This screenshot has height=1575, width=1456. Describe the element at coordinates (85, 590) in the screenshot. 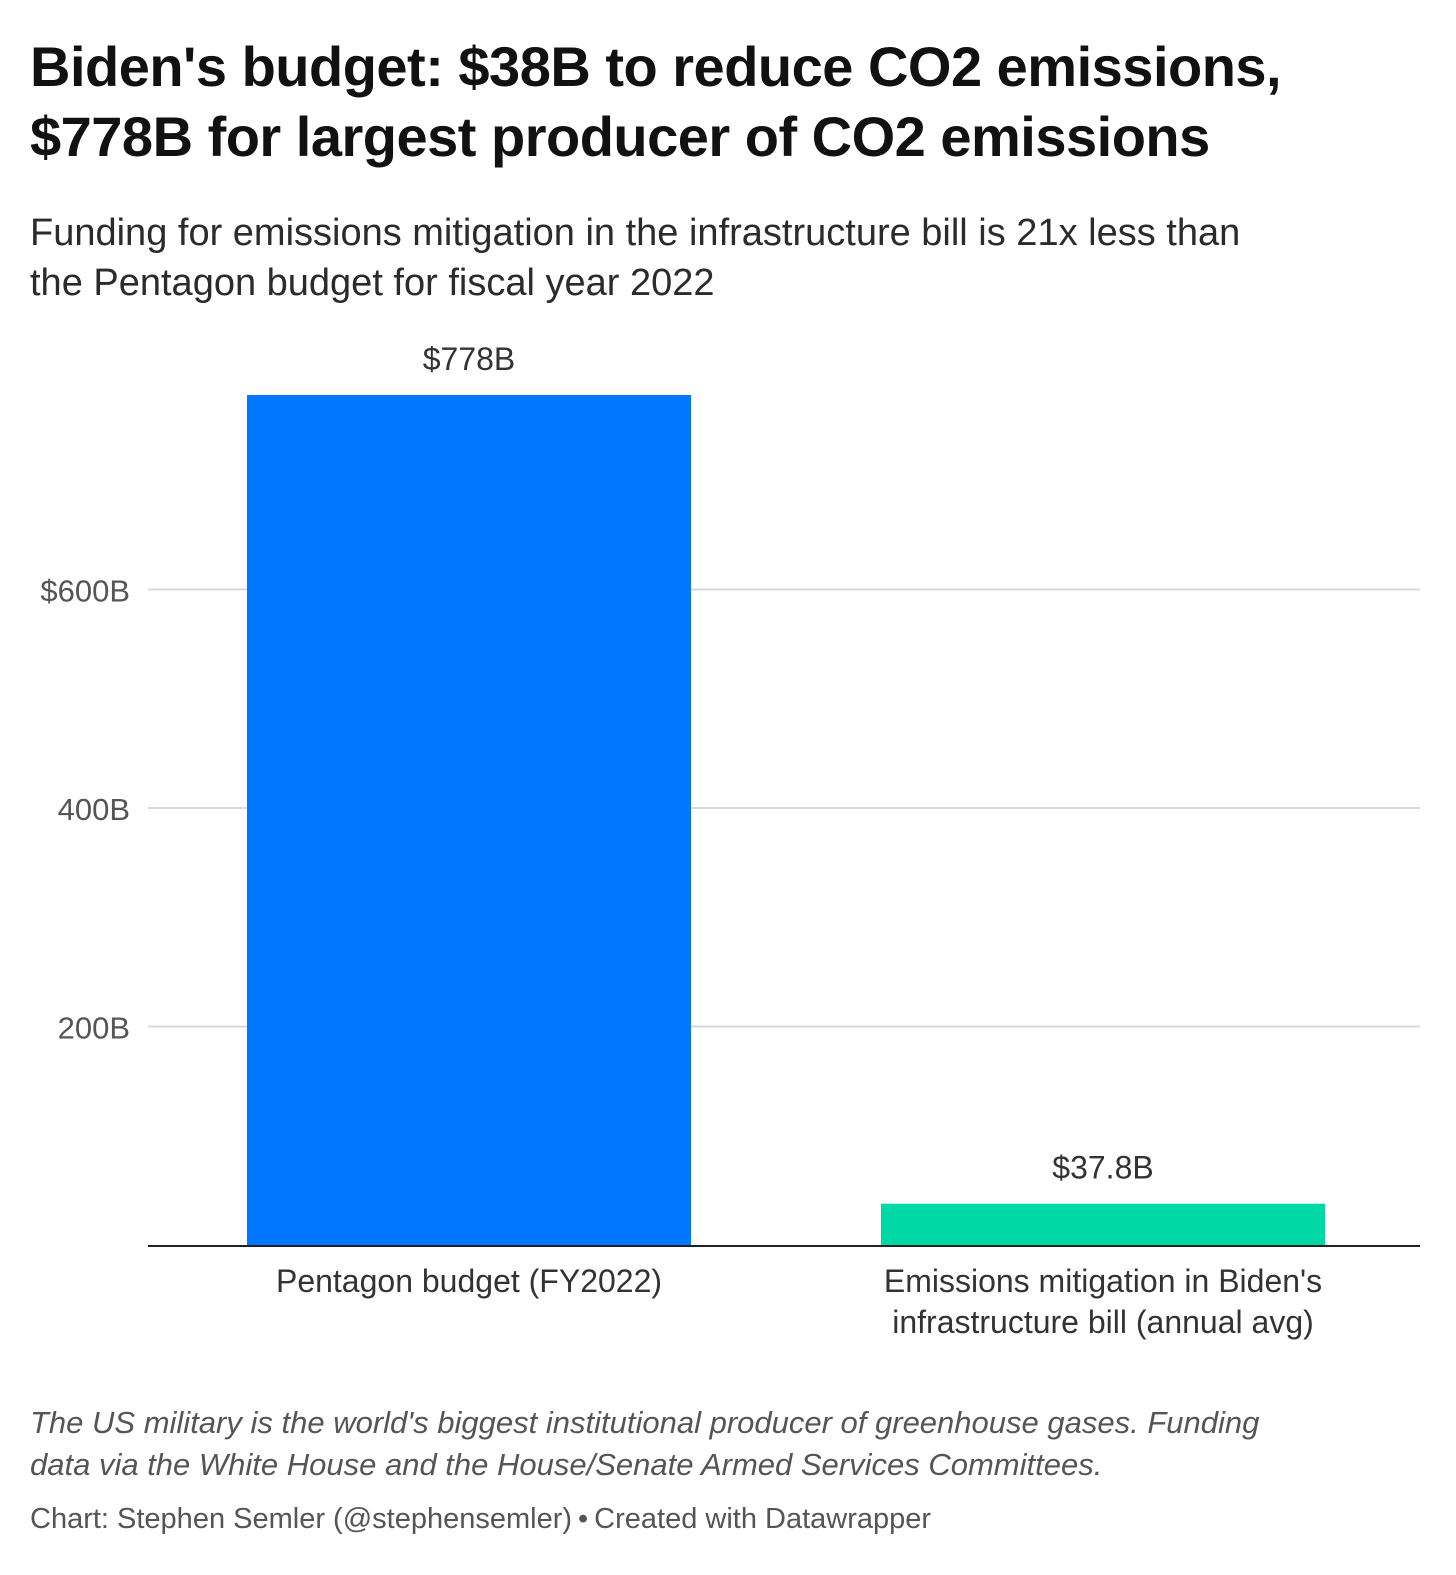

I see `y-tick-label: $600B` at that location.